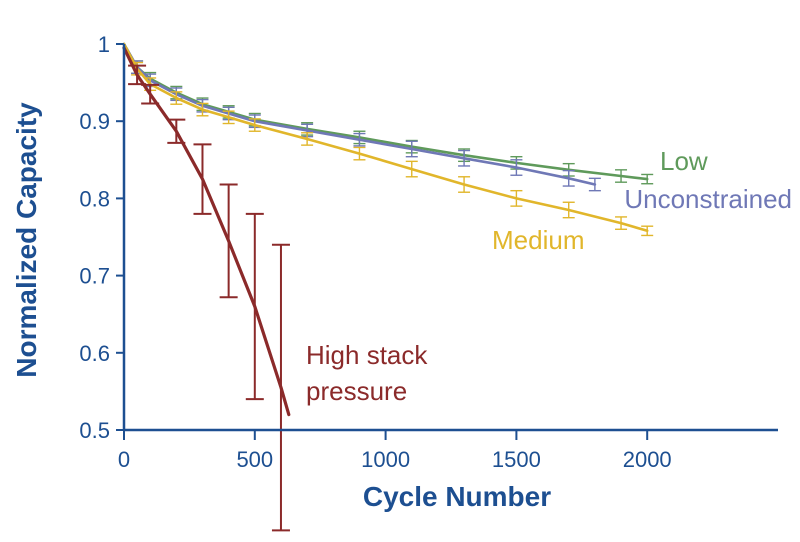  I want to click on y-tick-label: 0.8, so click(94, 198).